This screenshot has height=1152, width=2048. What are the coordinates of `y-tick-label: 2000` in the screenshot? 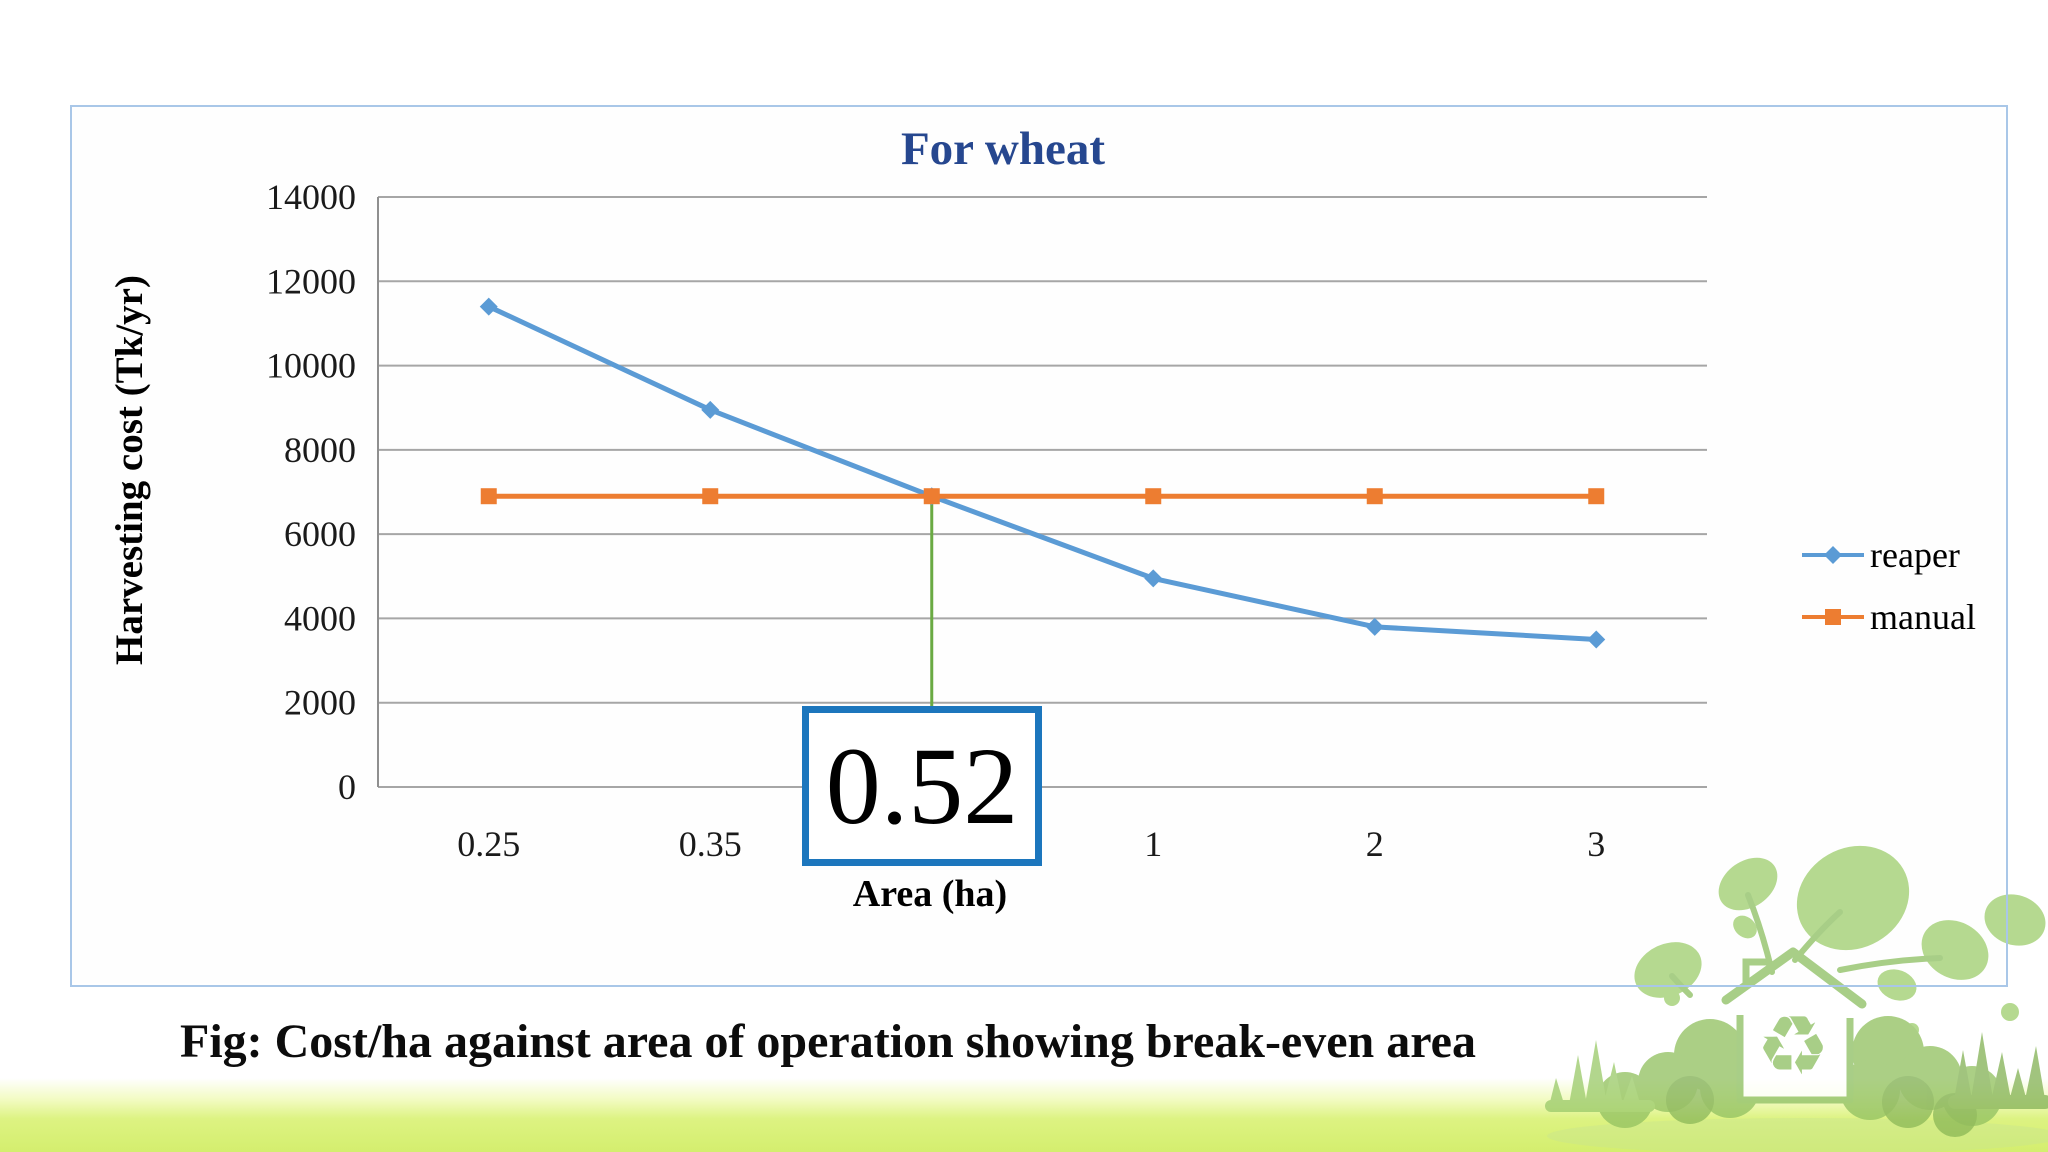 It's located at (320, 703).